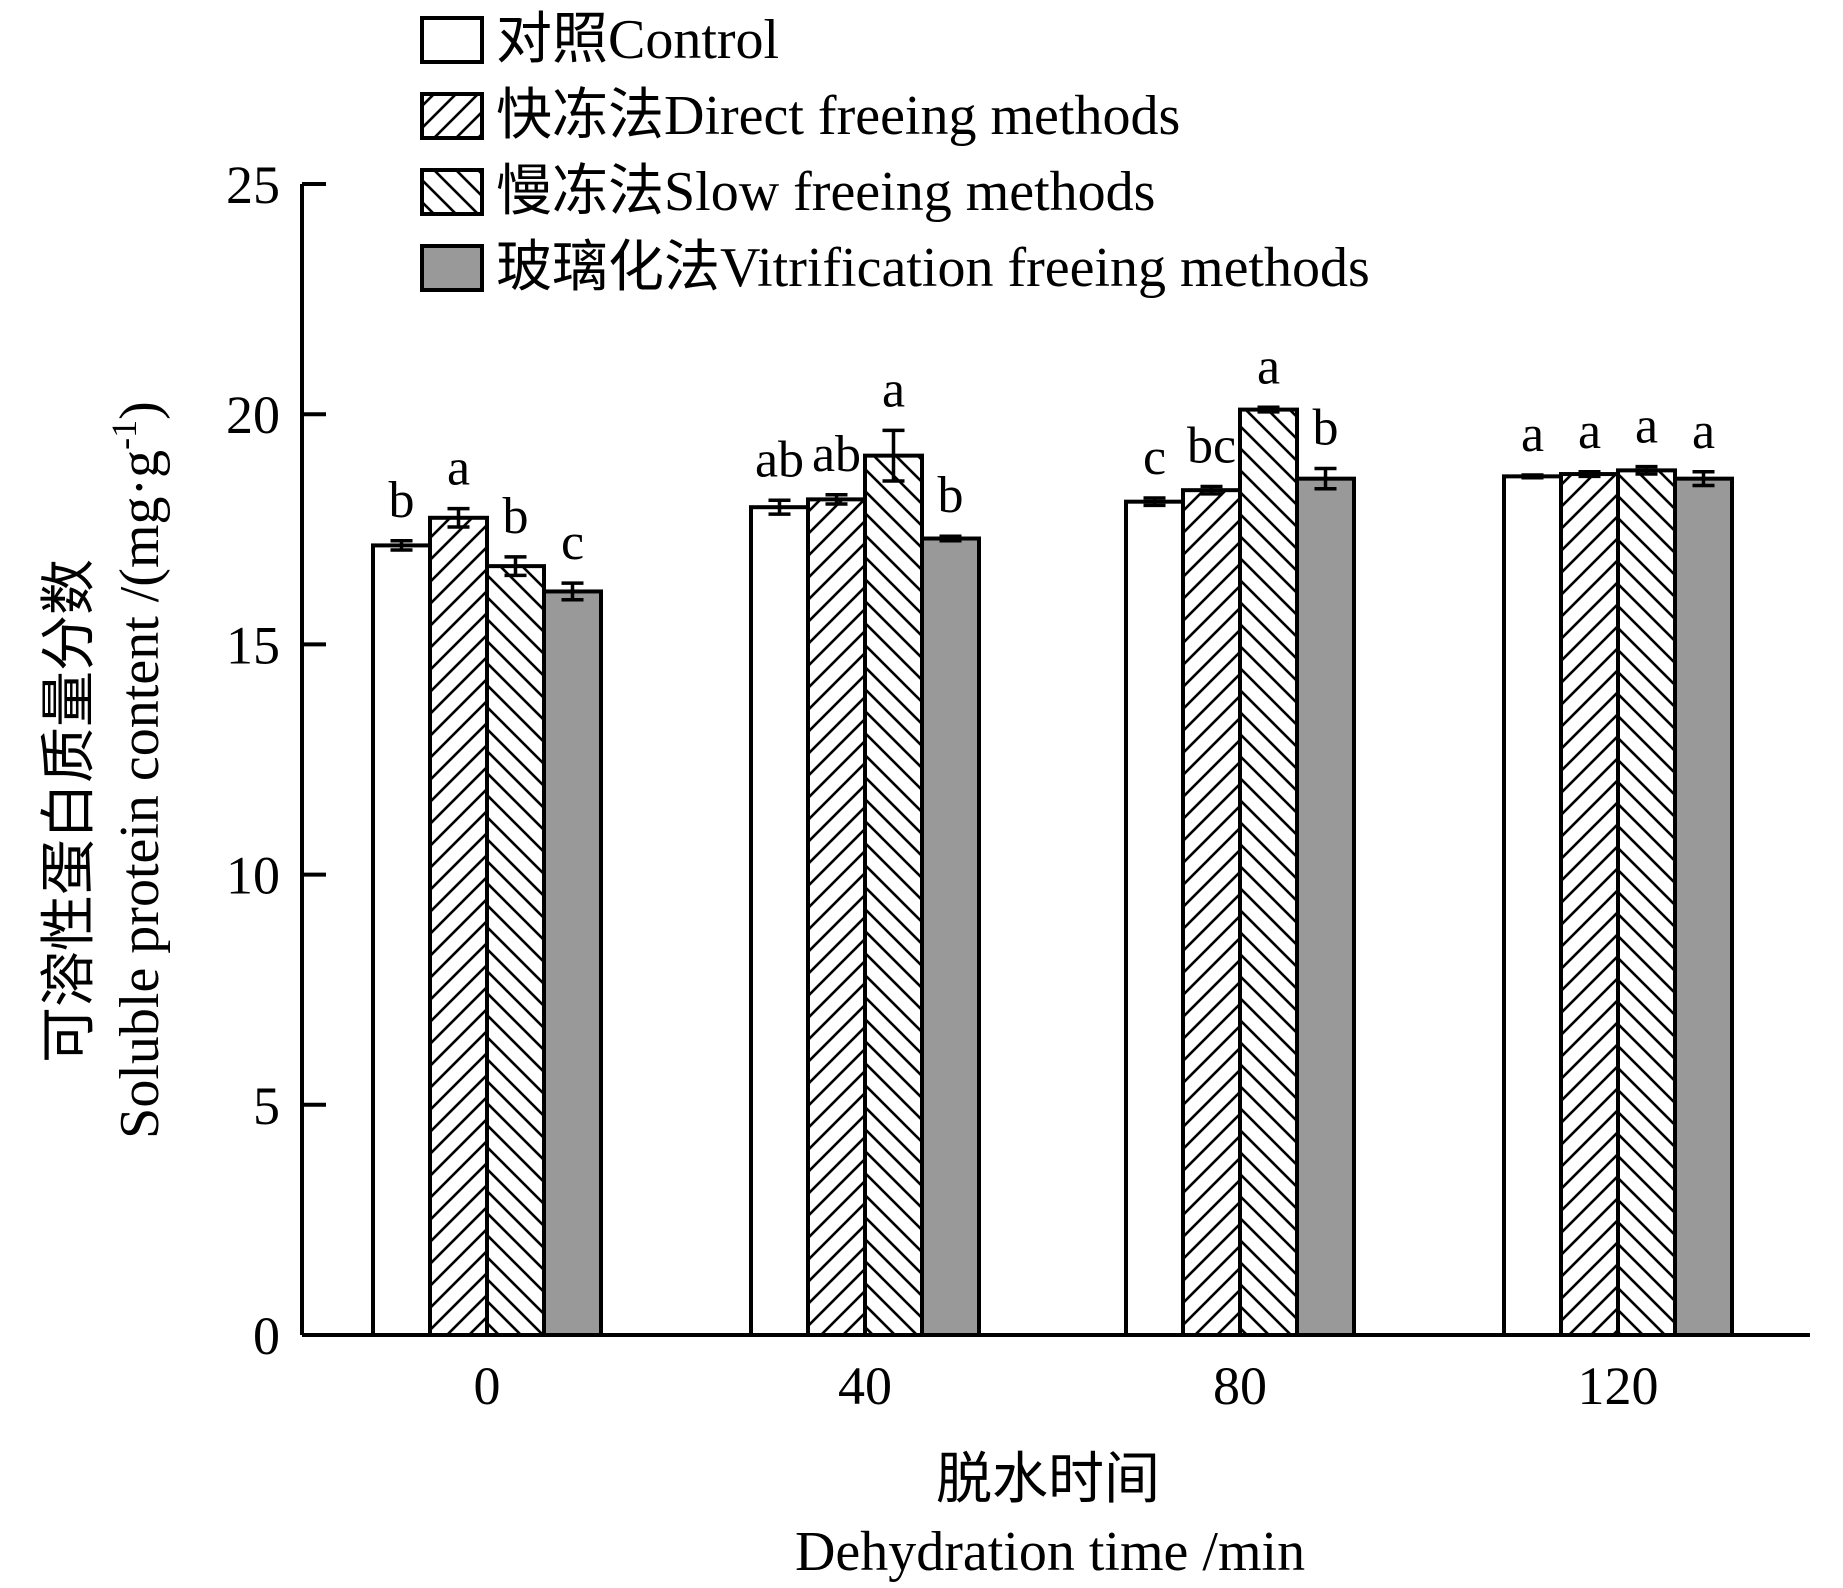 The width and height of the screenshot is (1843, 1588). I want to click on bar-s3-c3, so click(1703, 906).